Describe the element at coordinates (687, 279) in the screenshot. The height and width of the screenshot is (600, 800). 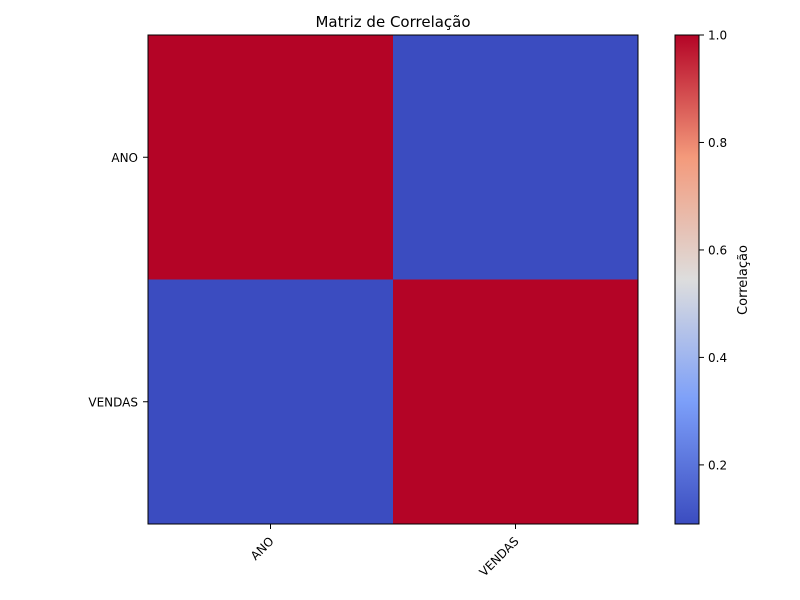
I see `colorbar` at that location.